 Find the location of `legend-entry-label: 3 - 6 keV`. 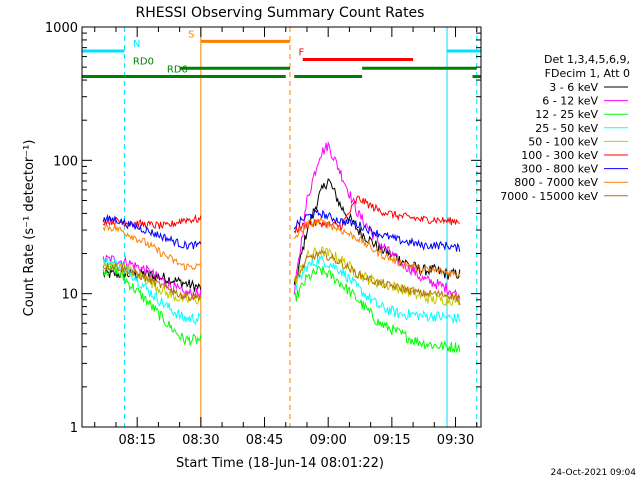

legend-entry-label: 3 - 6 keV is located at coordinates (573, 87).